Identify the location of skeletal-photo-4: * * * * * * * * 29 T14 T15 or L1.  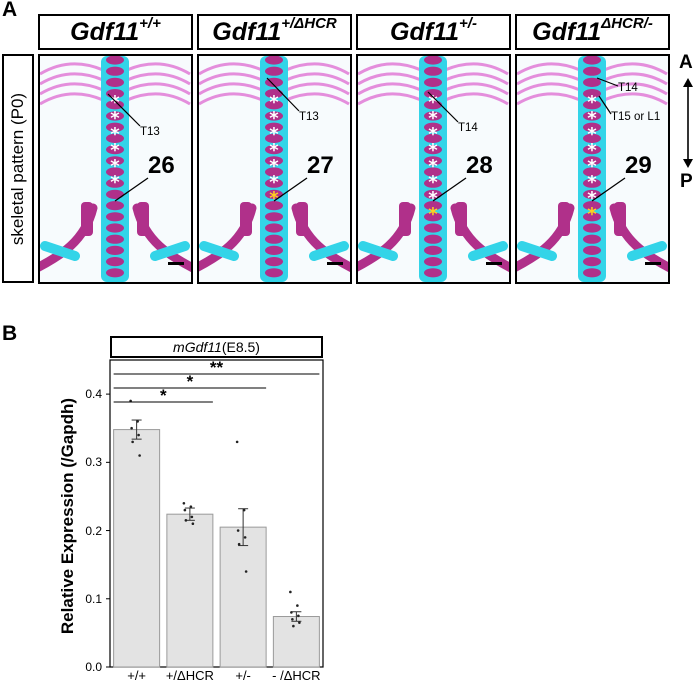
(592, 169).